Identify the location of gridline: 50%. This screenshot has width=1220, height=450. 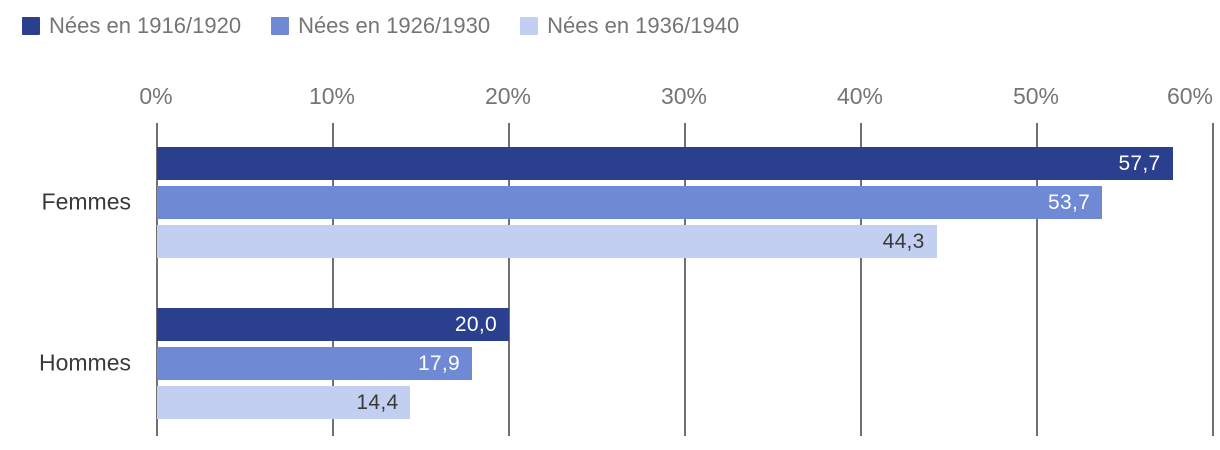
(1036, 259).